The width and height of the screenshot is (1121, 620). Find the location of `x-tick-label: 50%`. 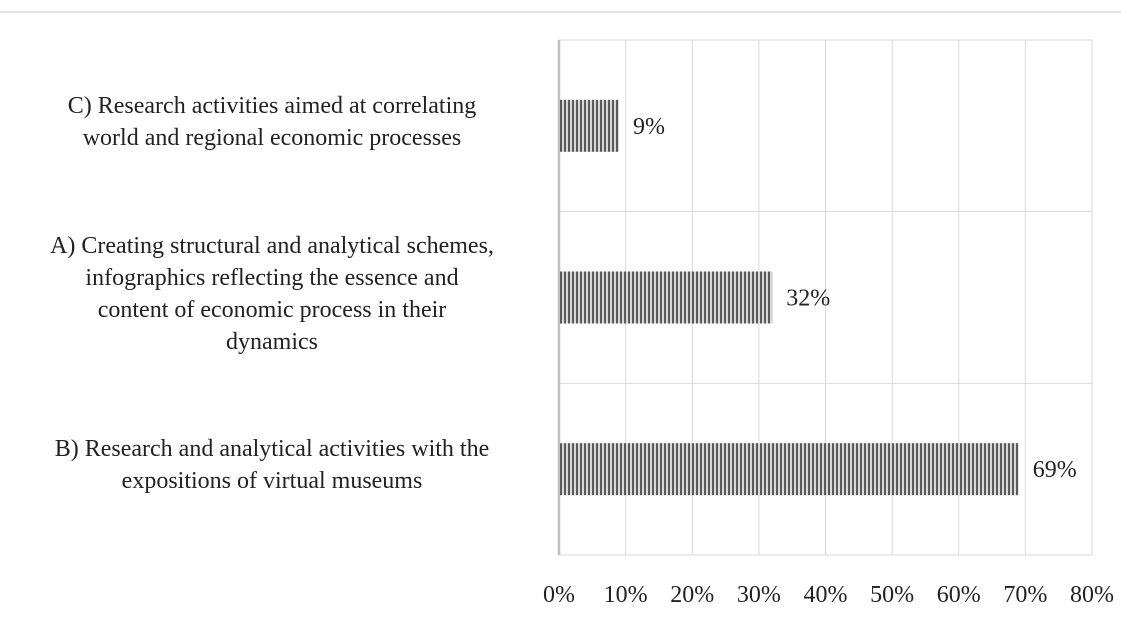

x-tick-label: 50% is located at coordinates (892, 595).